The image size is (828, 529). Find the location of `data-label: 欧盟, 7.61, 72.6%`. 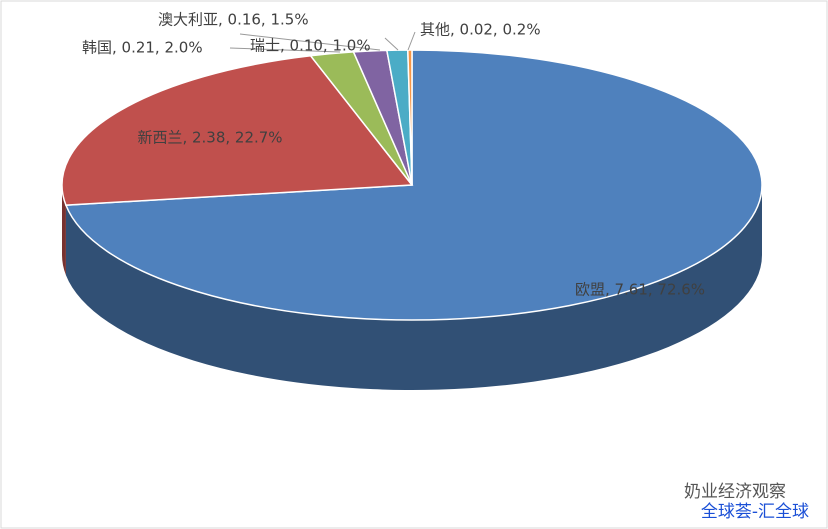

data-label: 欧盟, 7.61, 72.6% is located at coordinates (640, 290).